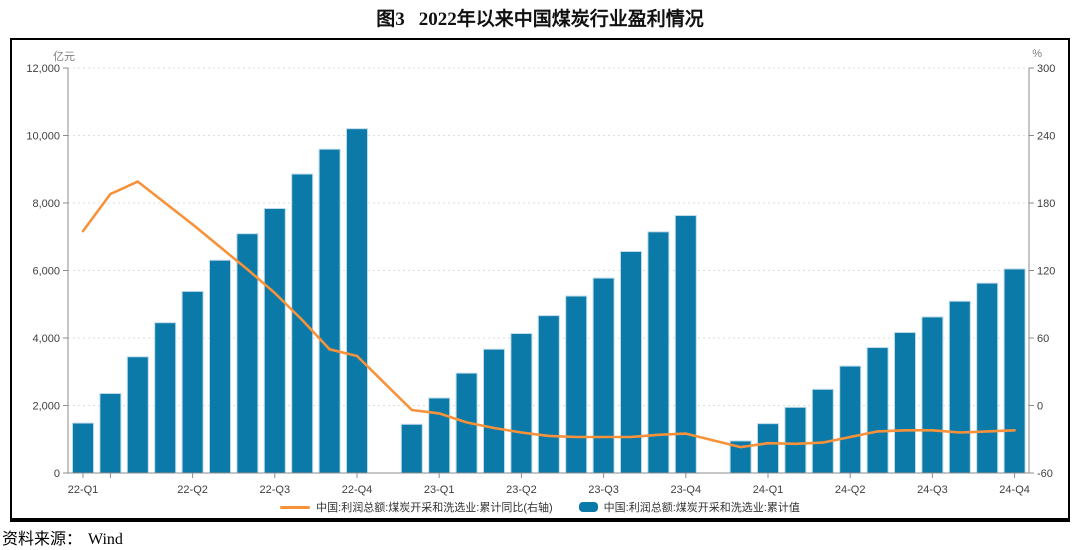 The height and width of the screenshot is (550, 1080). What do you see at coordinates (1040, 407) in the screenshot?
I see `right-axis-tick-label: 0` at bounding box center [1040, 407].